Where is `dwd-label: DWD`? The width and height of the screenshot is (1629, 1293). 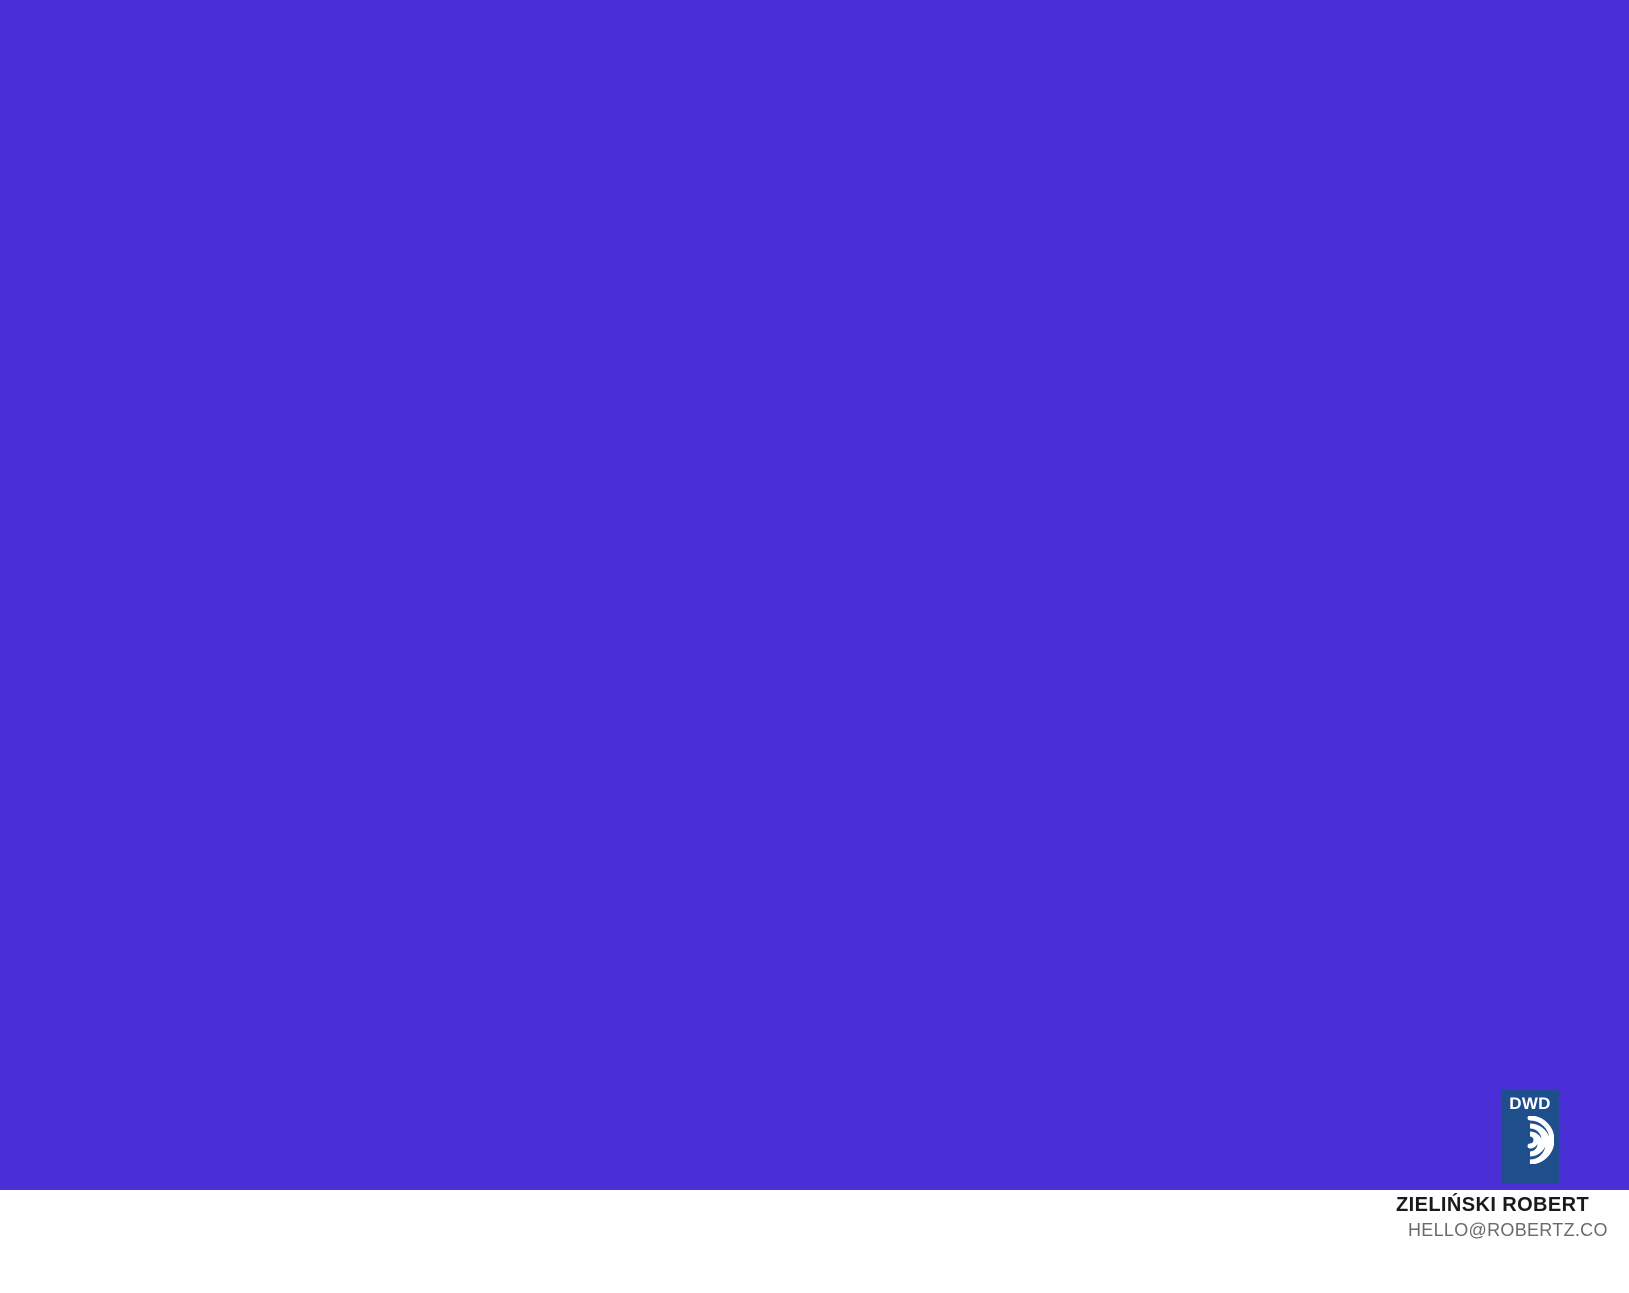
dwd-label: DWD is located at coordinates (1530, 1103).